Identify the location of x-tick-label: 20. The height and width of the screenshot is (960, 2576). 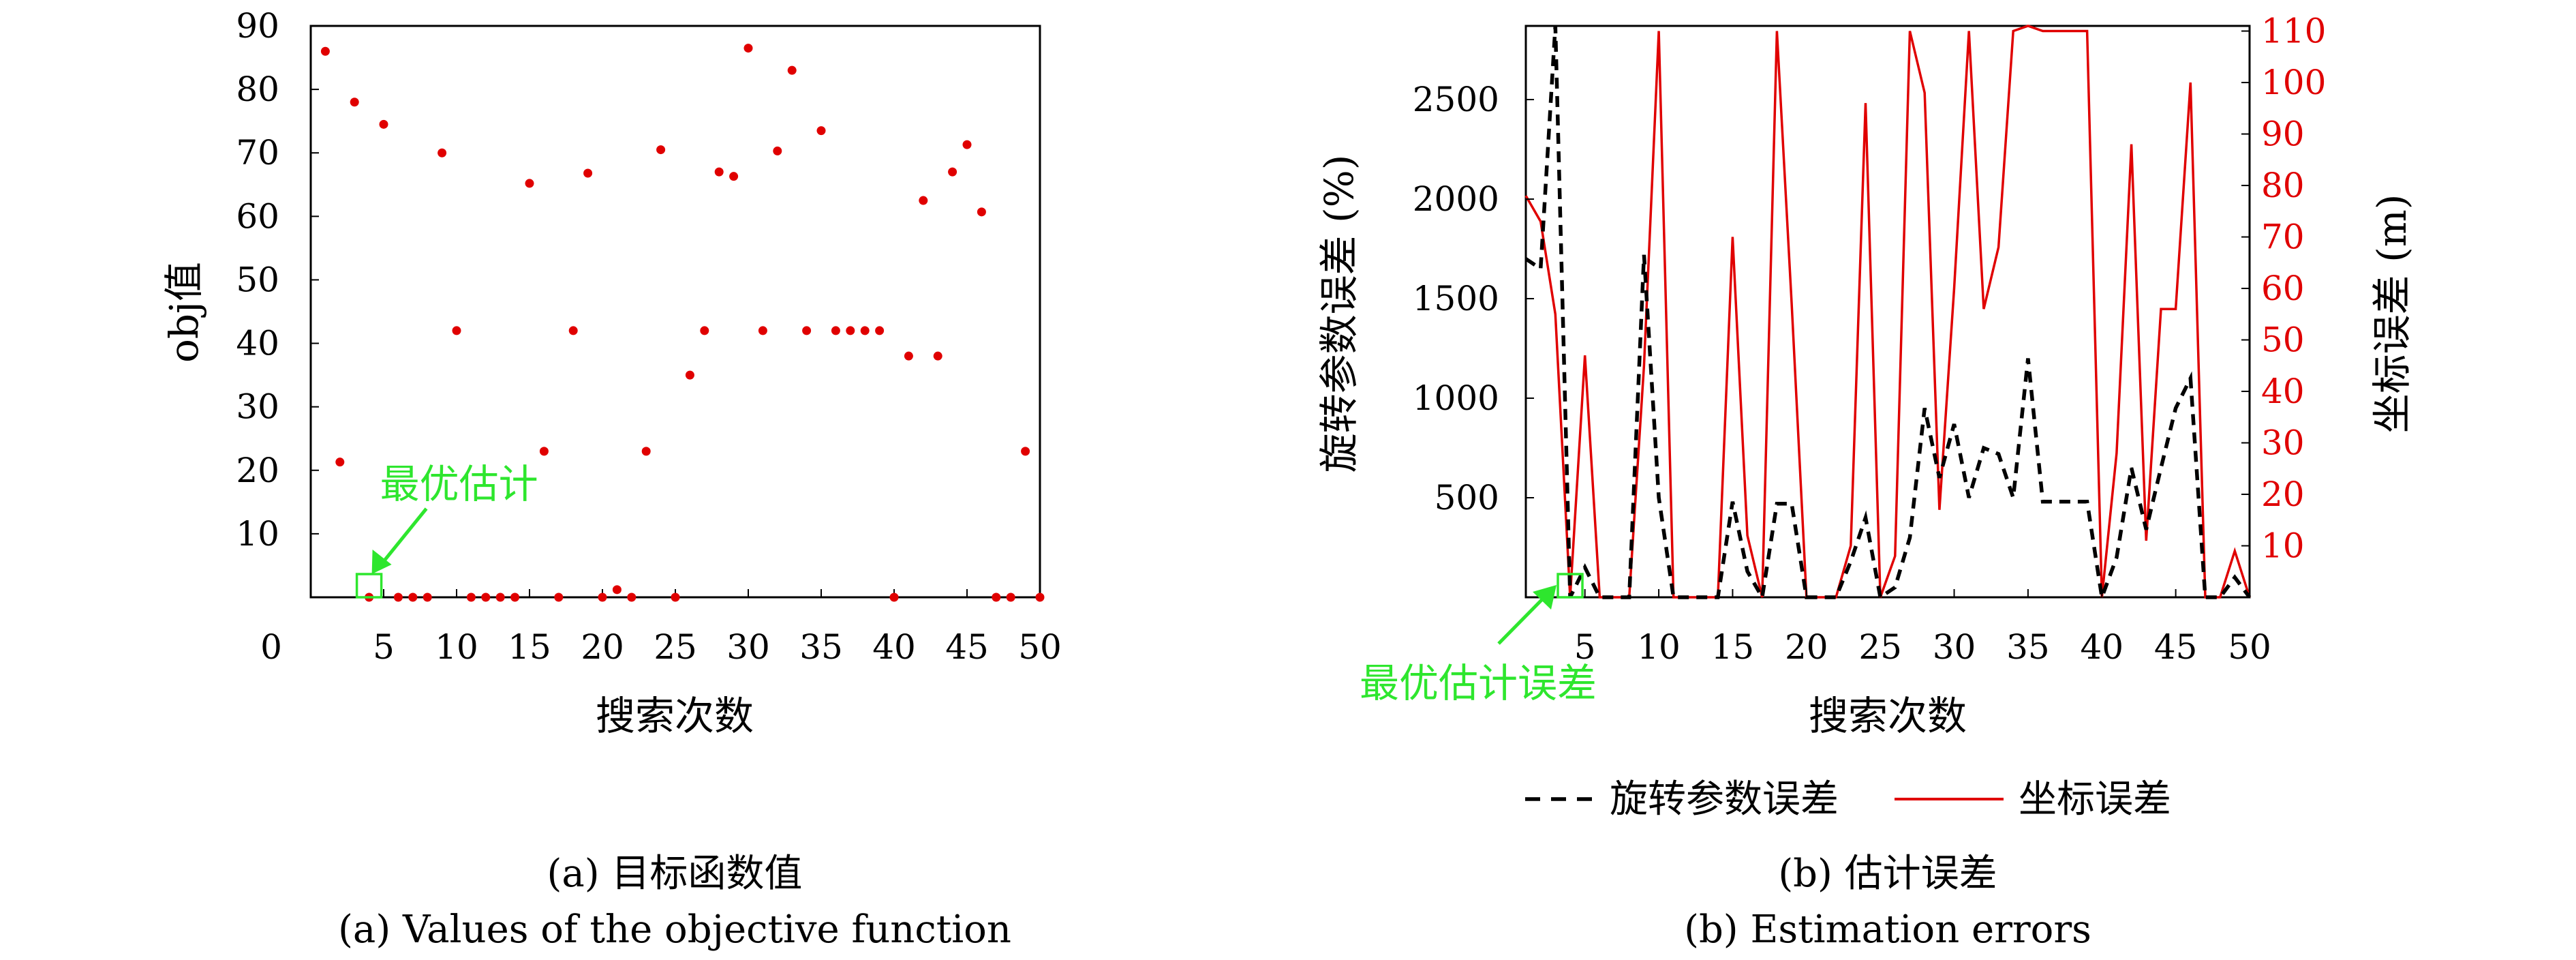
(1806, 647).